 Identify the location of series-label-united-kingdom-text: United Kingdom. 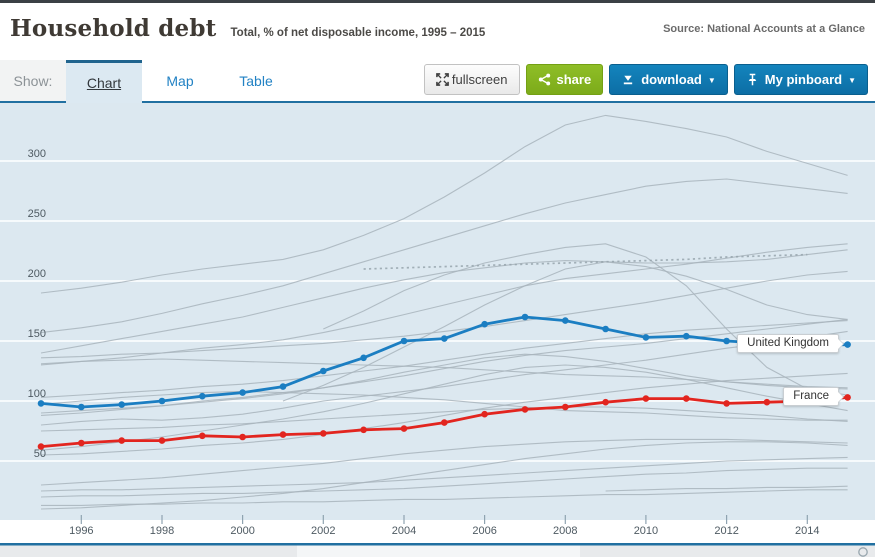
(788, 343).